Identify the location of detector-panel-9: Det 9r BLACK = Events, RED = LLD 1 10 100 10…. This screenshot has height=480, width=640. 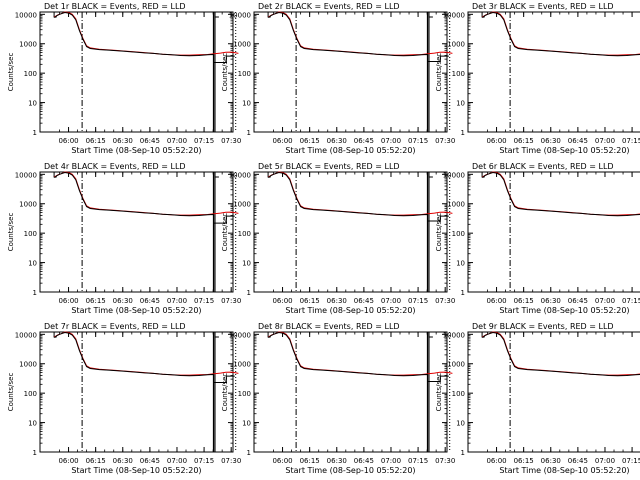
(537, 398).